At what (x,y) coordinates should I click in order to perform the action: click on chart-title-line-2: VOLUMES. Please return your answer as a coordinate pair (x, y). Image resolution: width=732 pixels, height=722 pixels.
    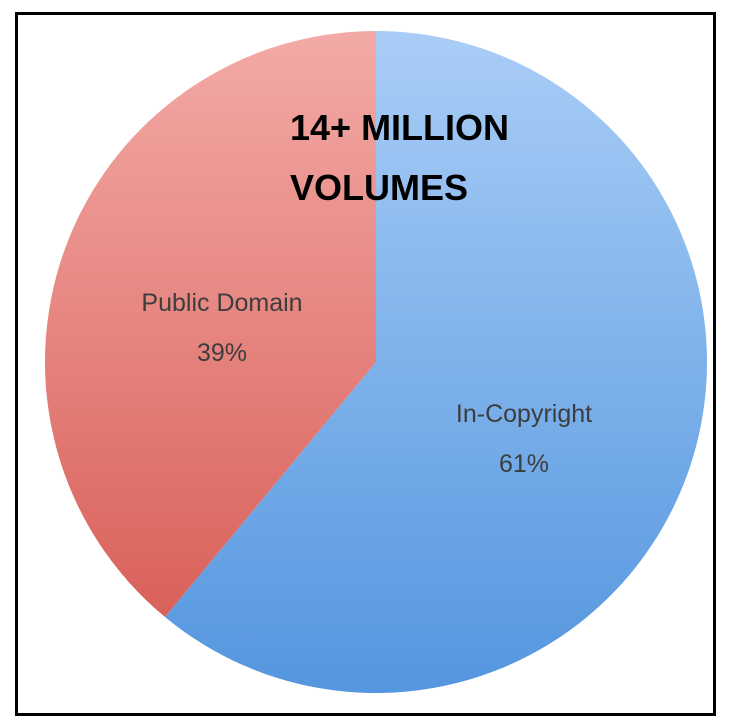
    Looking at the image, I should click on (379, 187).